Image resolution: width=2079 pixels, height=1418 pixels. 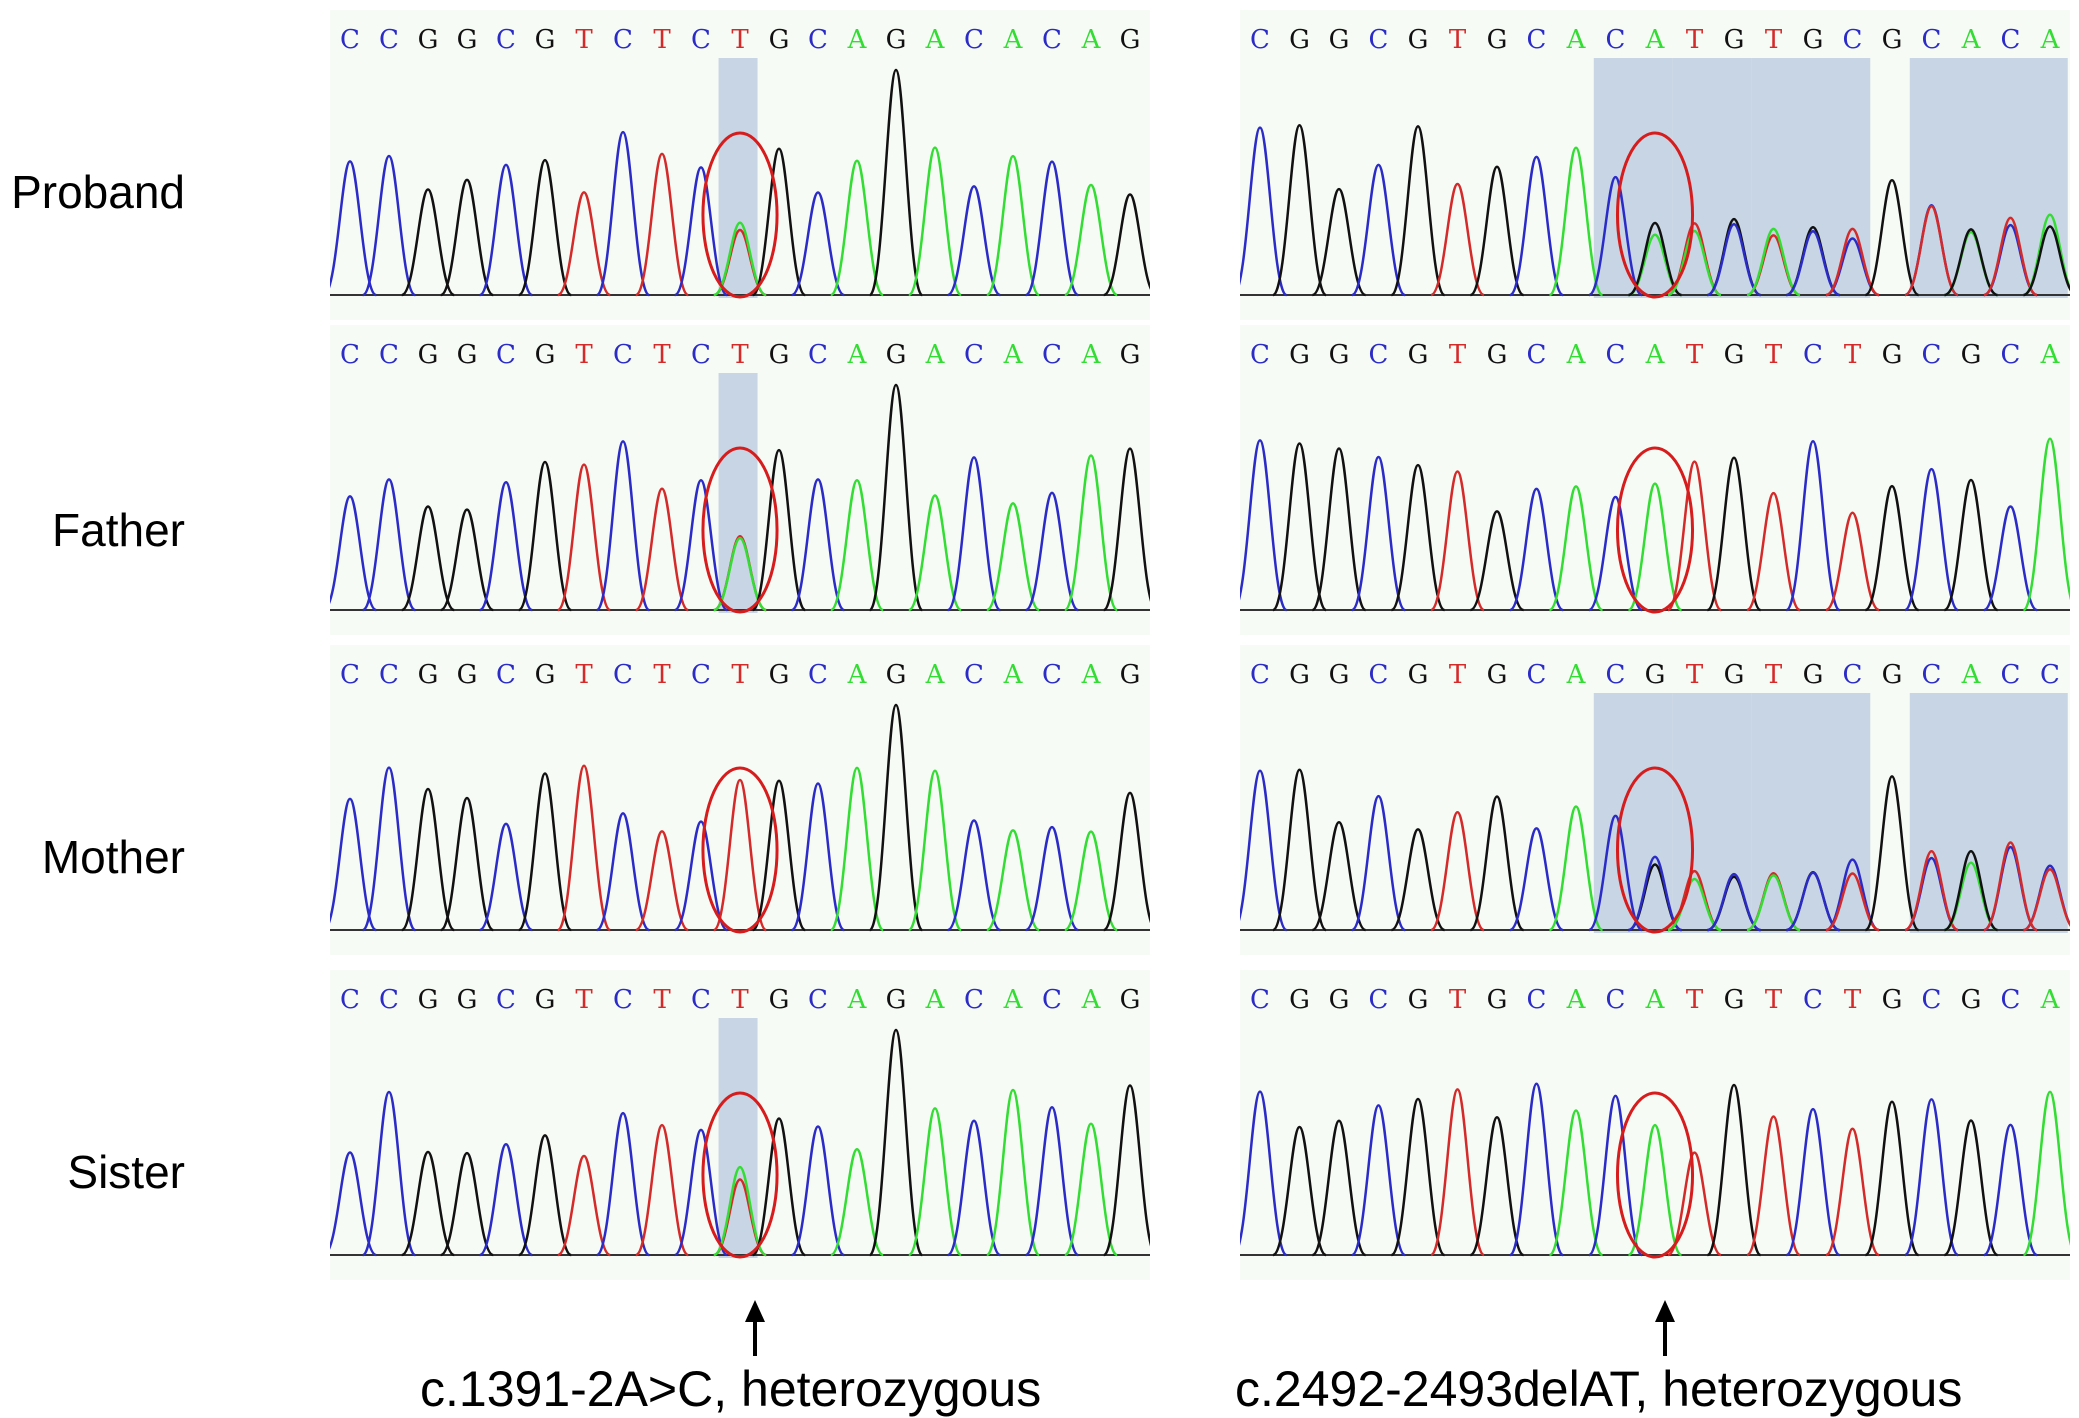 What do you see at coordinates (98, 192) in the screenshot?
I see `row-label-proband: Proband` at bounding box center [98, 192].